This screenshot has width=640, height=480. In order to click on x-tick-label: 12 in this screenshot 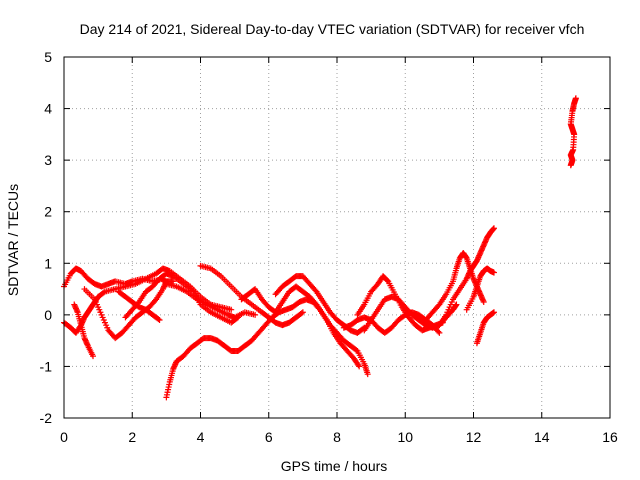, I will do `click(474, 437)`.